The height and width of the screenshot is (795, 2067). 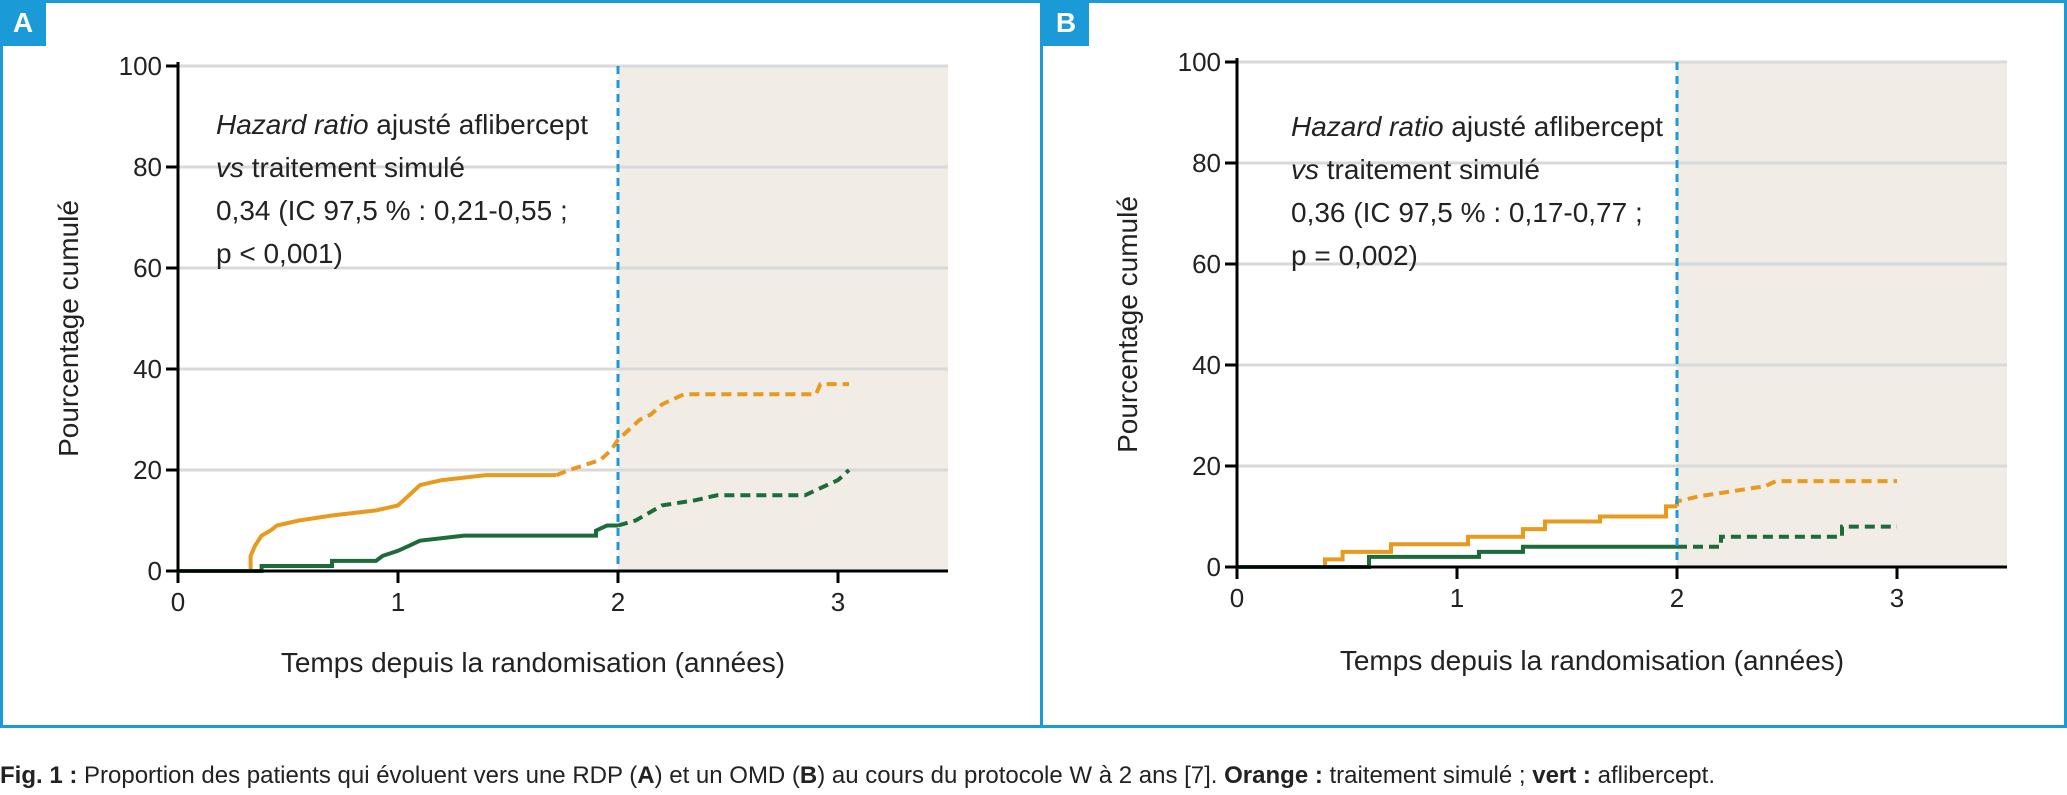 I want to click on caption-orange-label: Orange :, so click(x=1273, y=775).